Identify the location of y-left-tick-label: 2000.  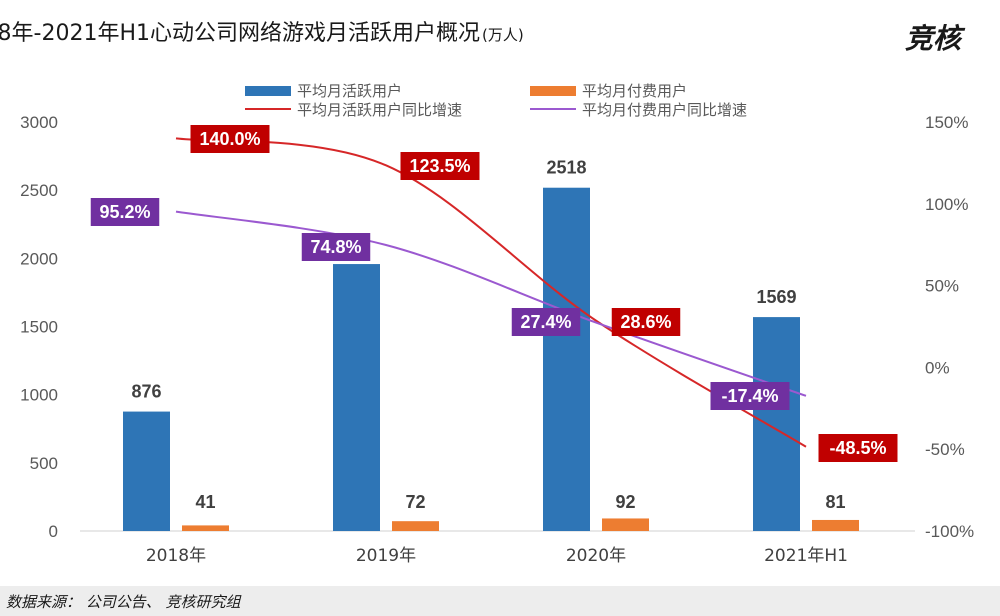
(39, 258).